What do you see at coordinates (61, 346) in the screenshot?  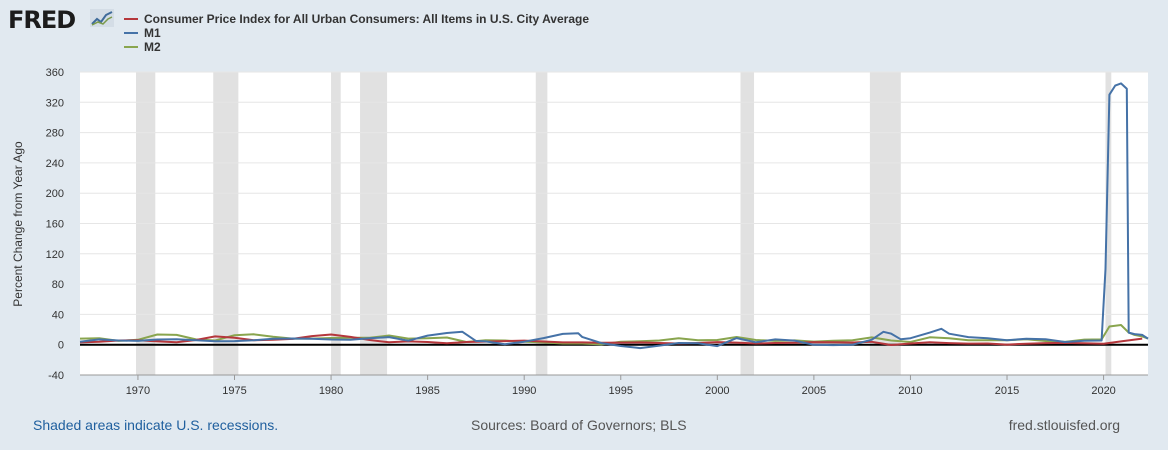 I see `y-tick-label: 0` at bounding box center [61, 346].